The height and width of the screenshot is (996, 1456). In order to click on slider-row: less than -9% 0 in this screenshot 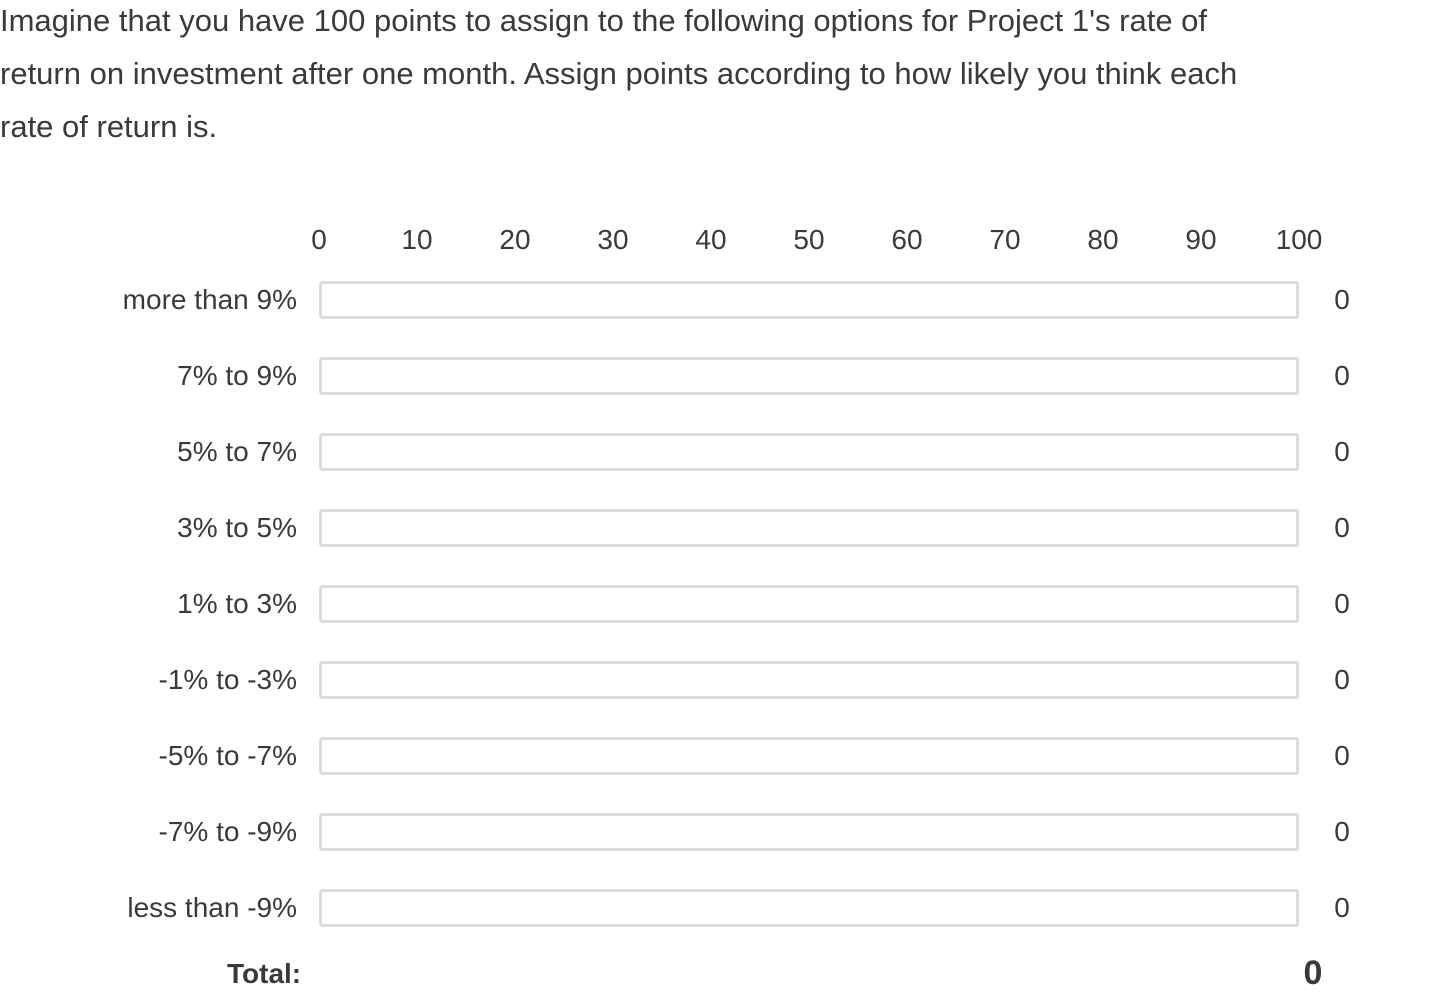, I will do `click(728, 908)`.